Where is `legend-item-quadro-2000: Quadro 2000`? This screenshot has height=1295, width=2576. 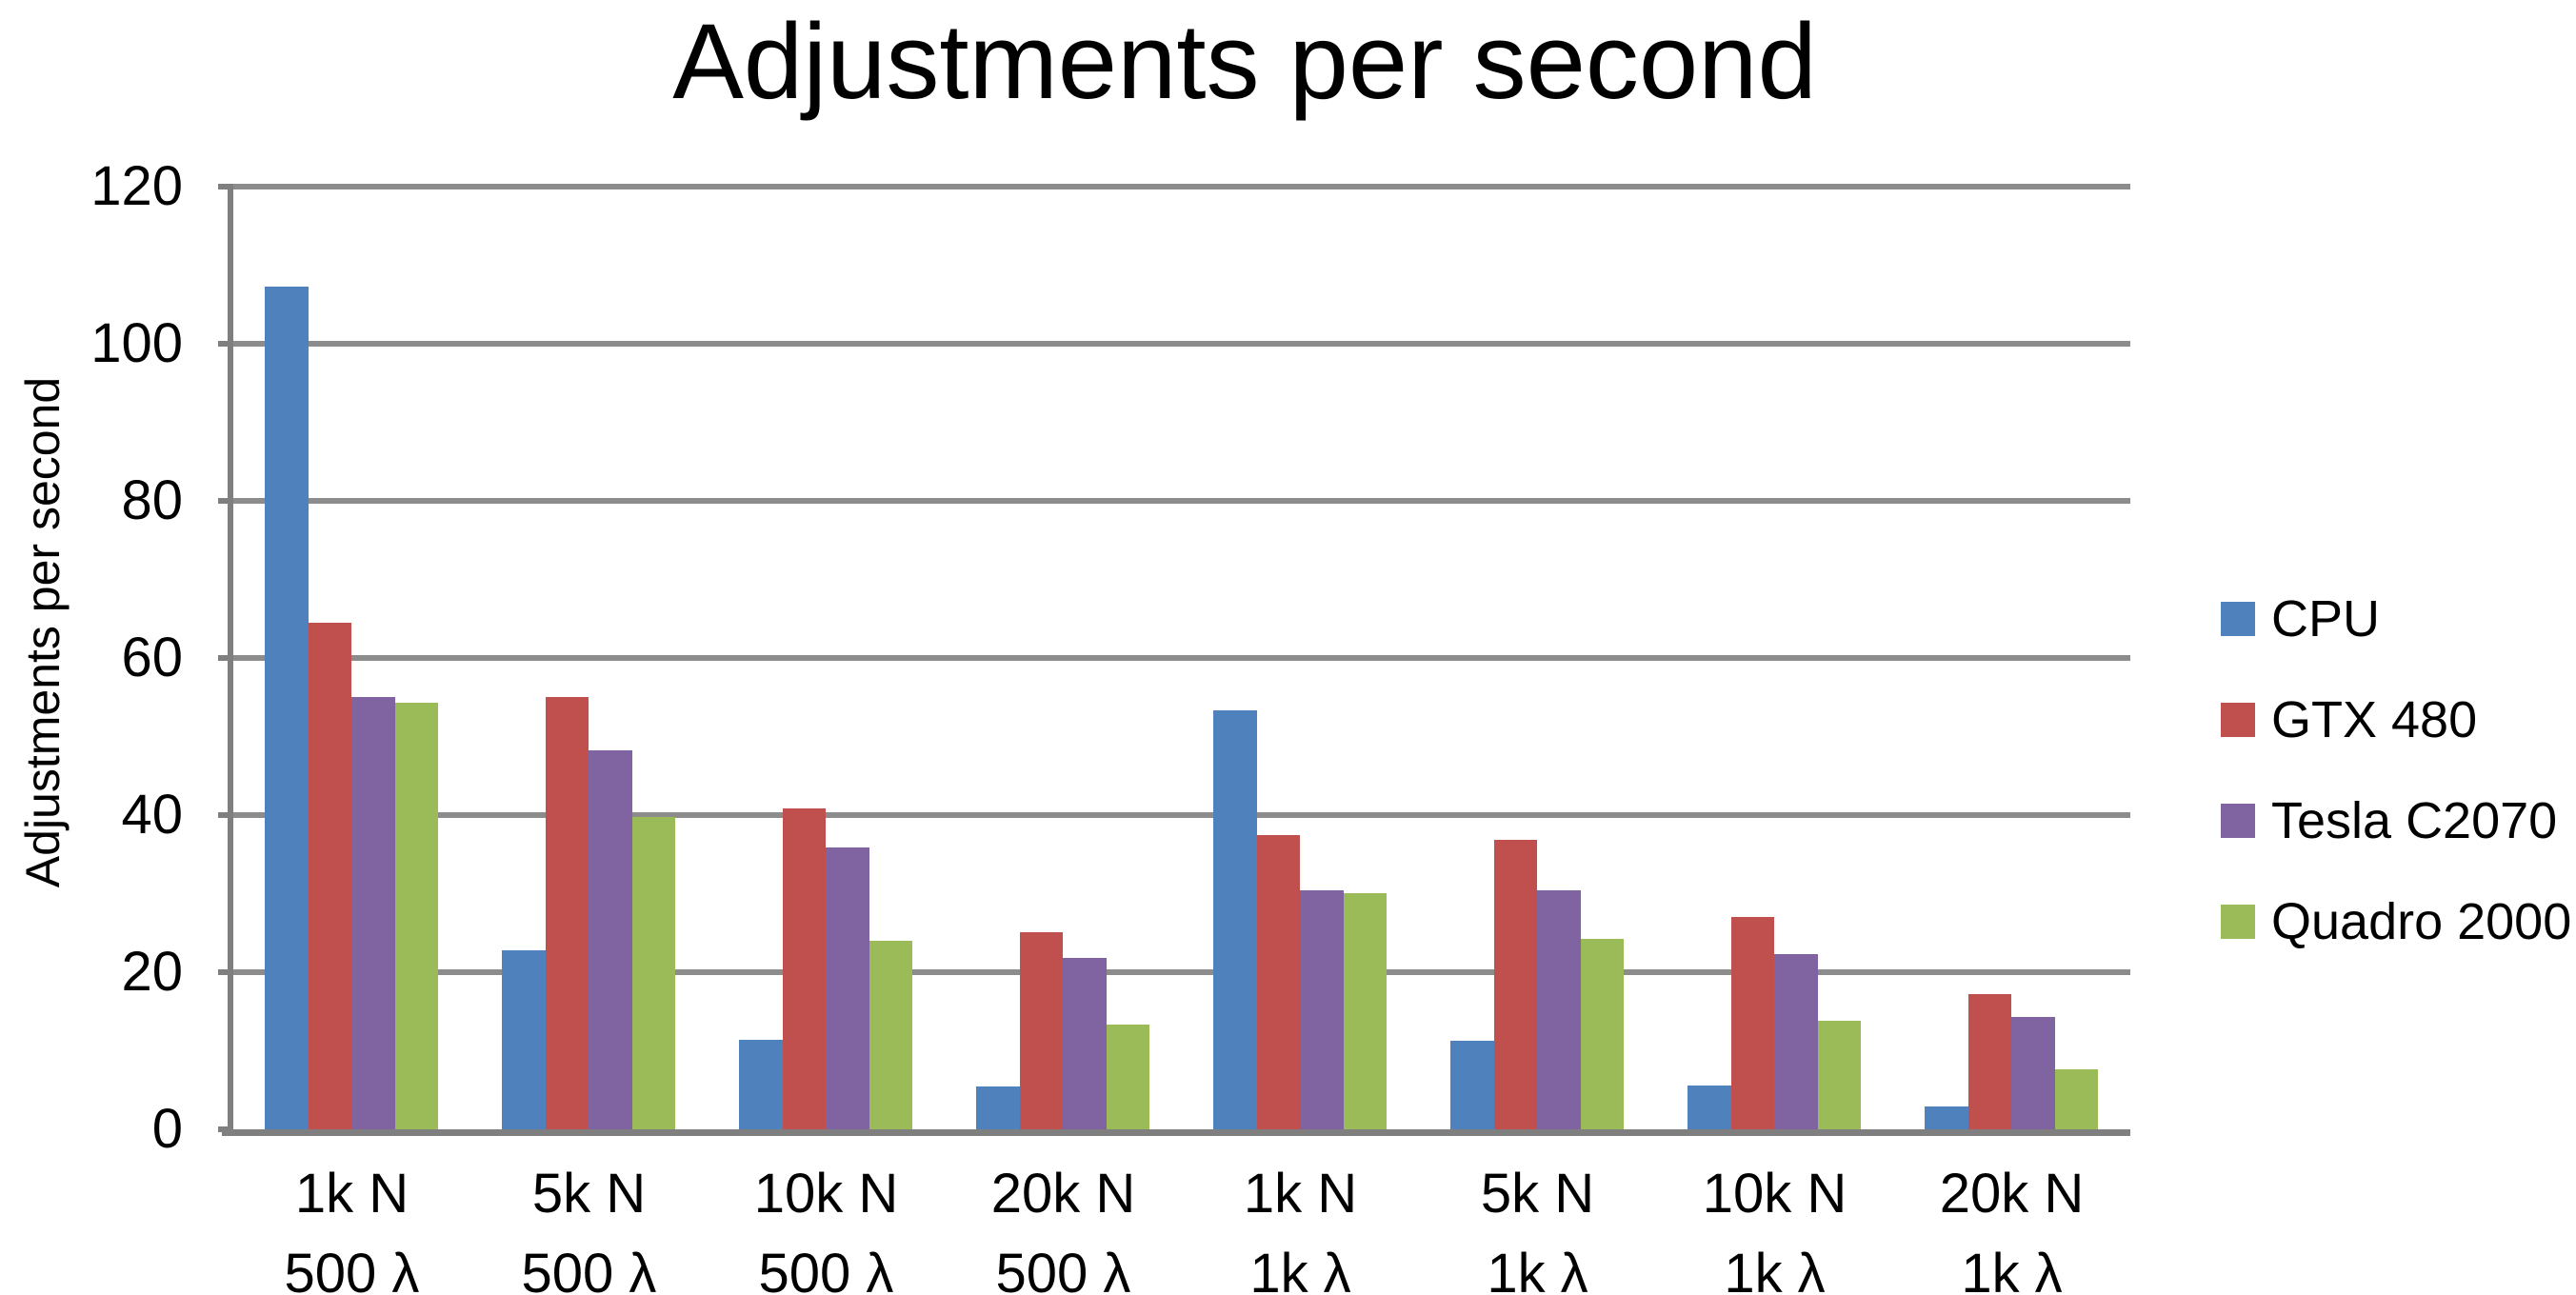 legend-item-quadro-2000: Quadro 2000 is located at coordinates (2396, 921).